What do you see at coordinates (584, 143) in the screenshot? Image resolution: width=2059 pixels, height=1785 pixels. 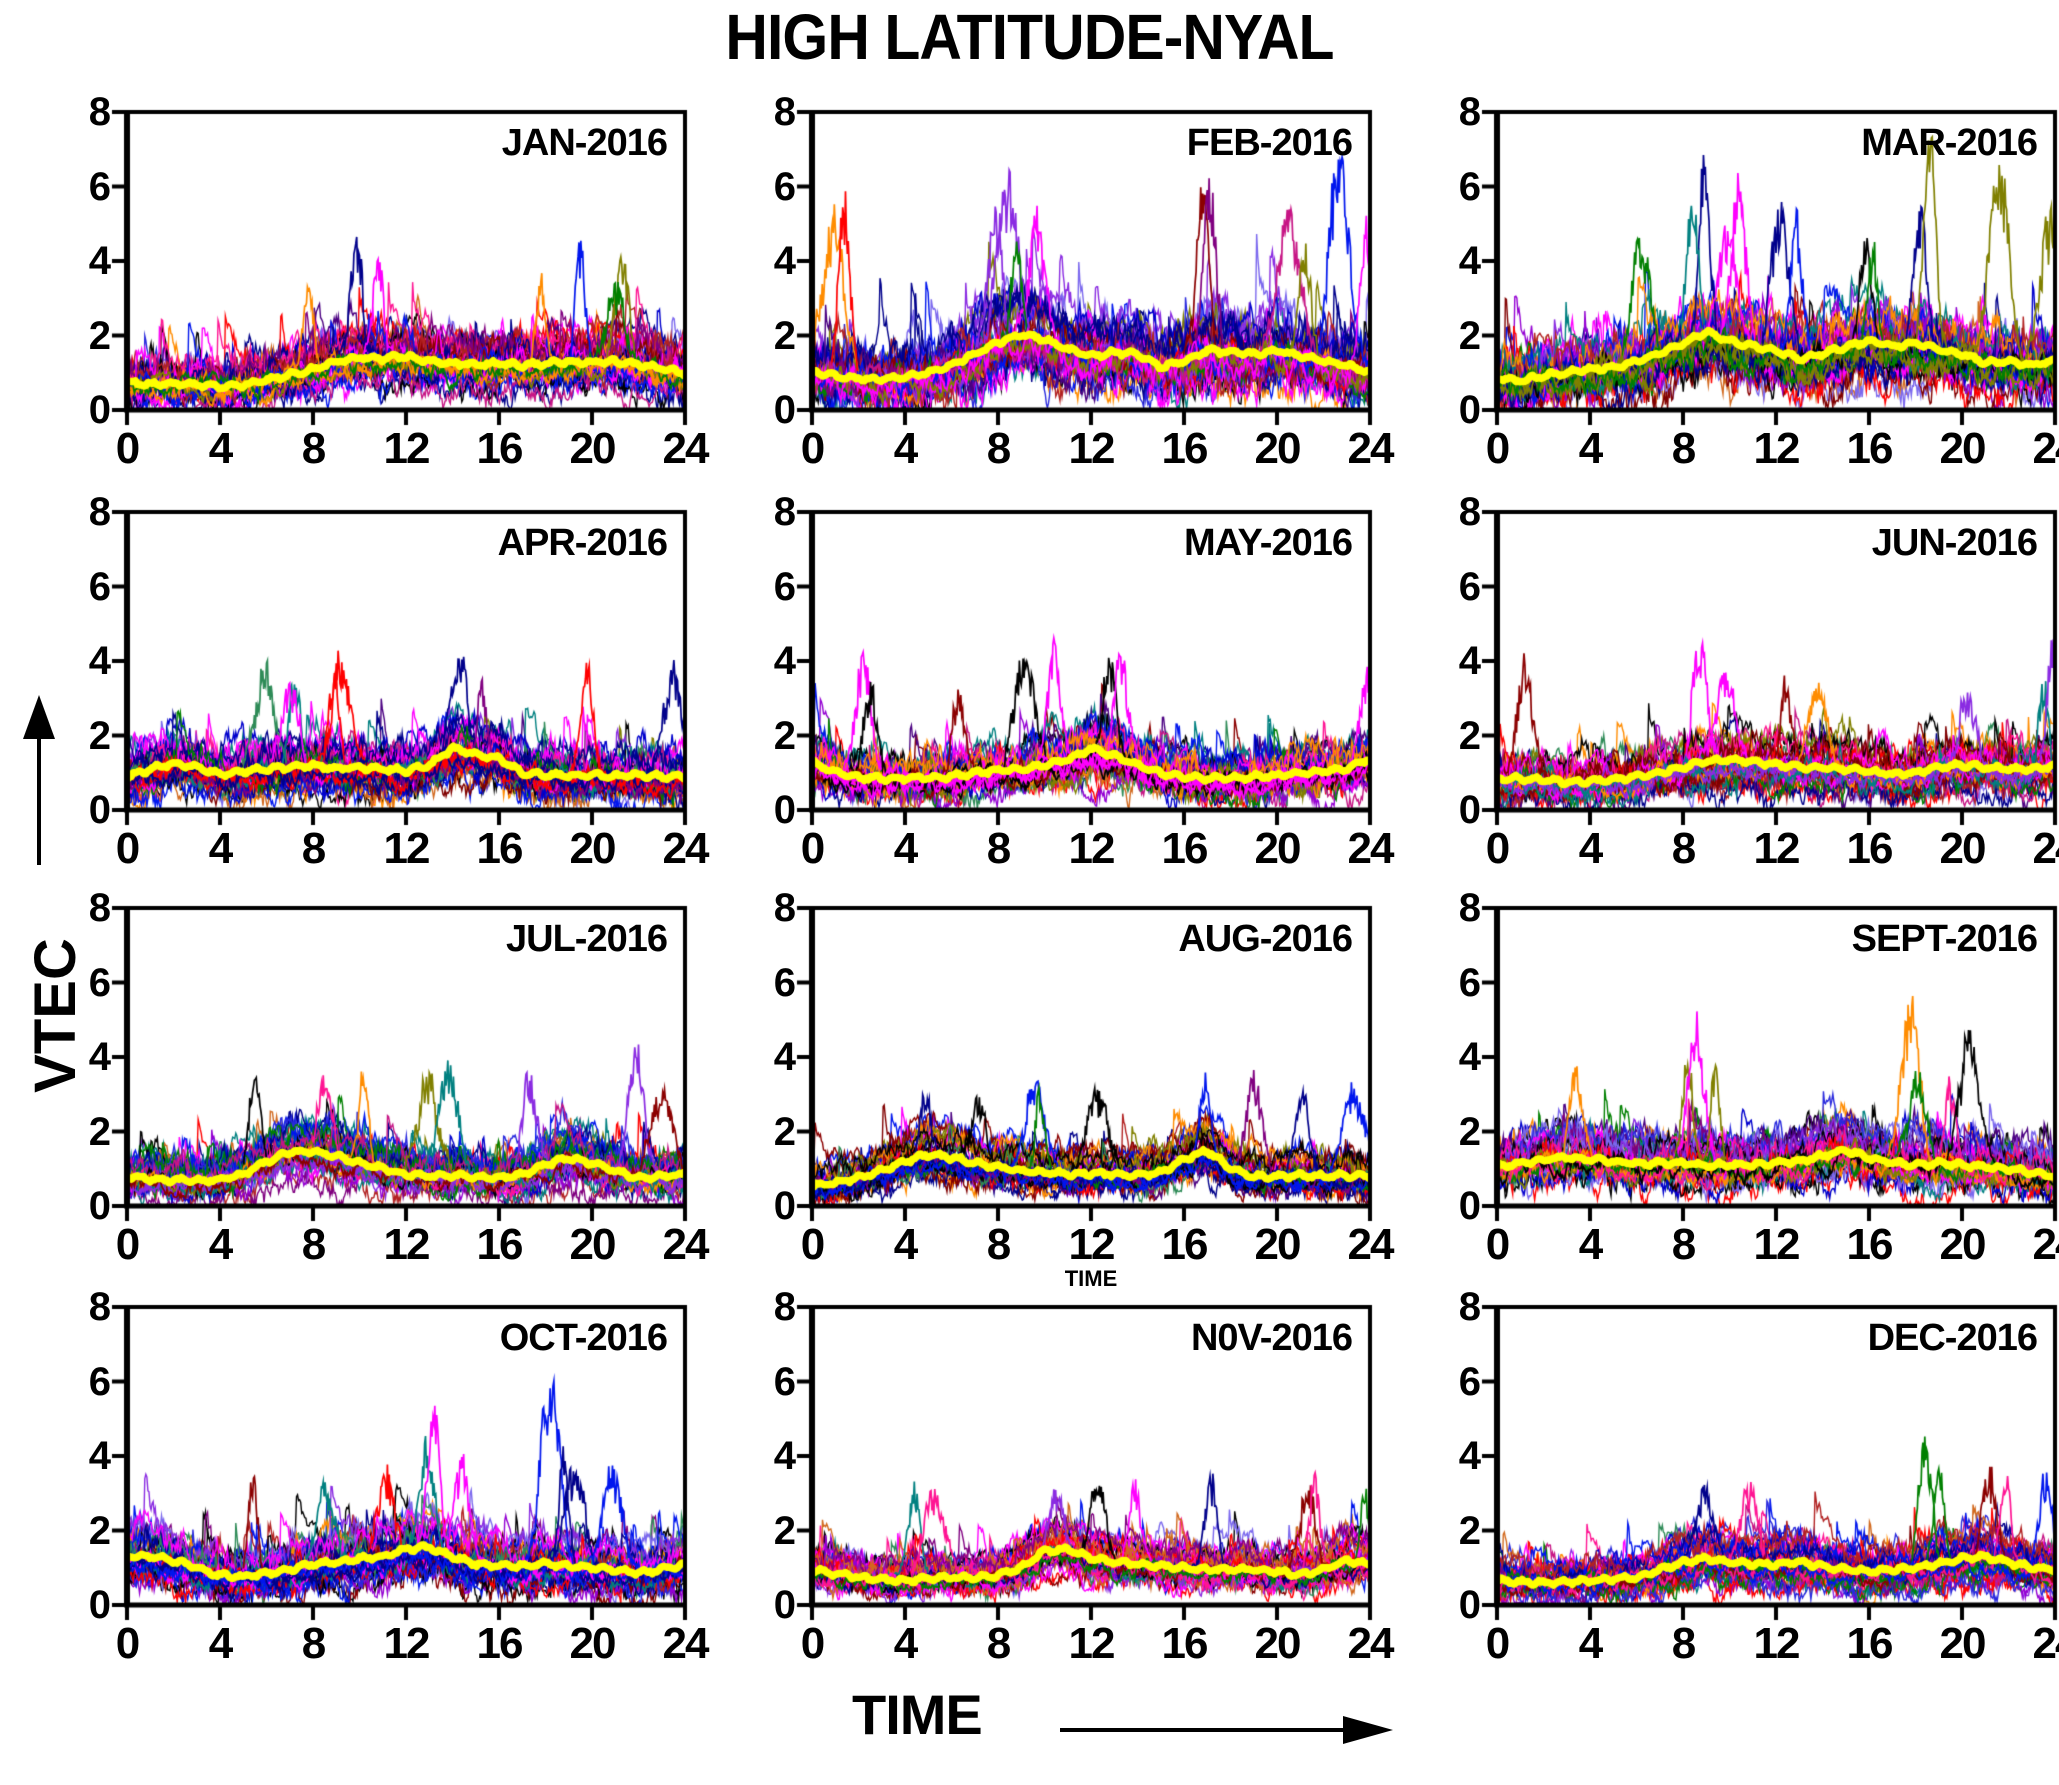 I see `subplot-month-label: JAN-2016` at bounding box center [584, 143].